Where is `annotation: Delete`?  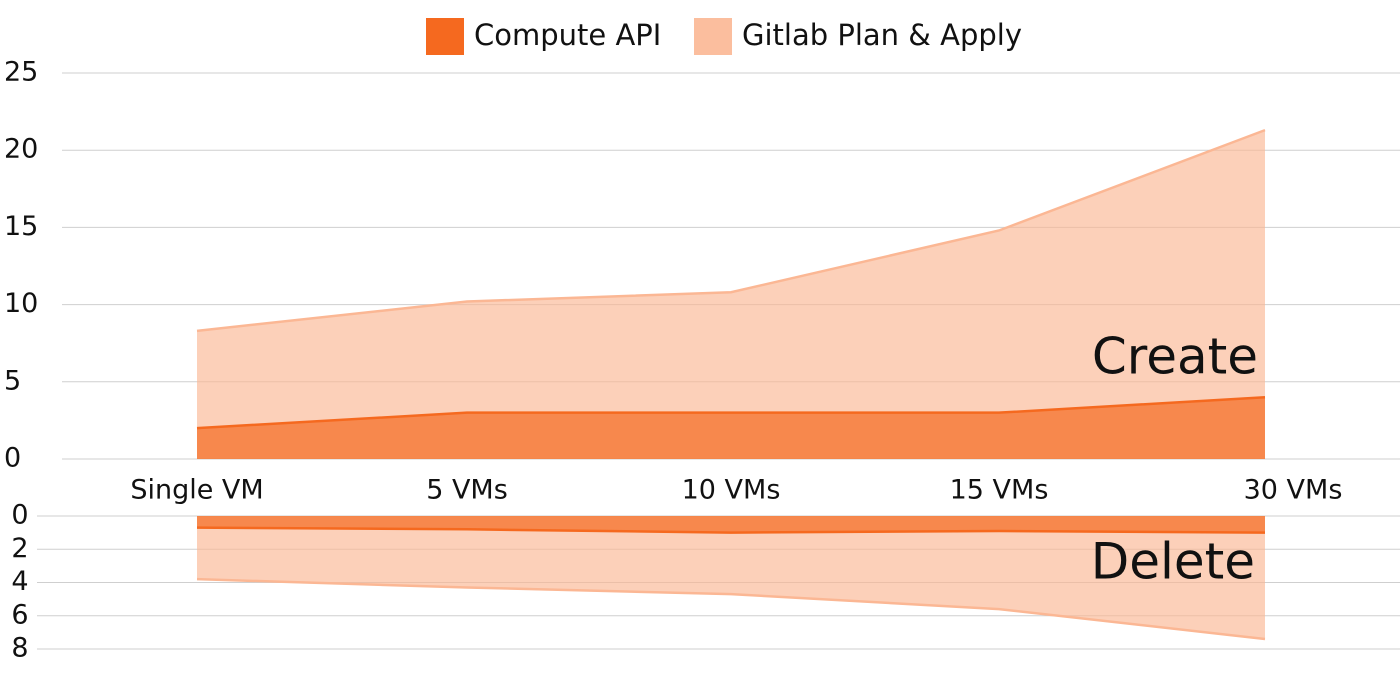 annotation: Delete is located at coordinates (1173, 562).